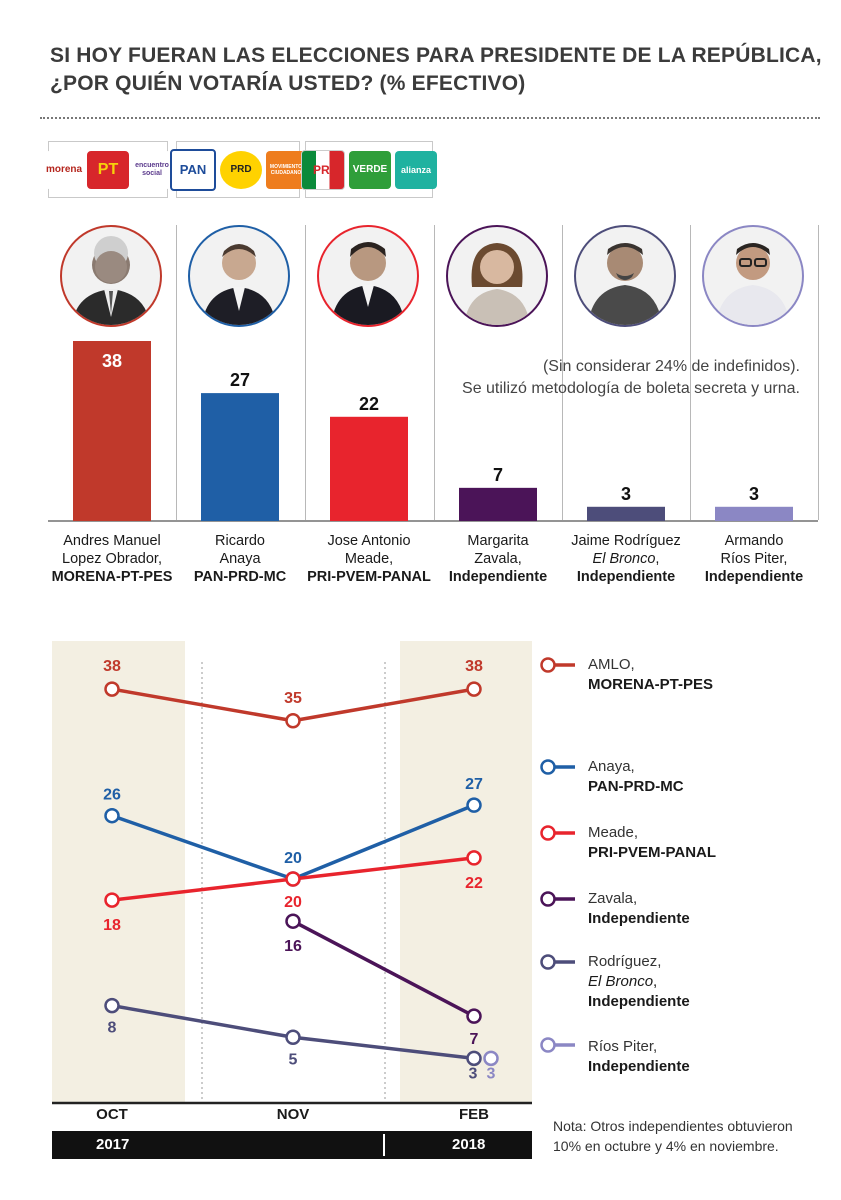 The image size is (841, 1200). I want to click on candidate-photo-bronco, so click(625, 276).